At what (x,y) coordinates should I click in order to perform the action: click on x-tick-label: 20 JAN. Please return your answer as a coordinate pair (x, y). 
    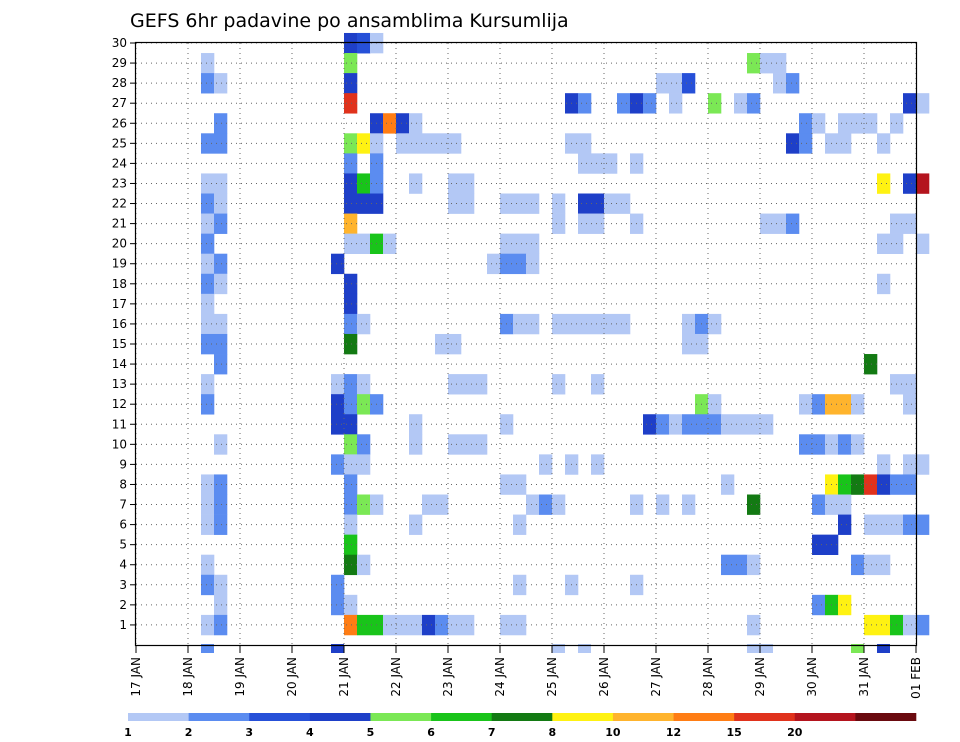
    Looking at the image, I should click on (292, 677).